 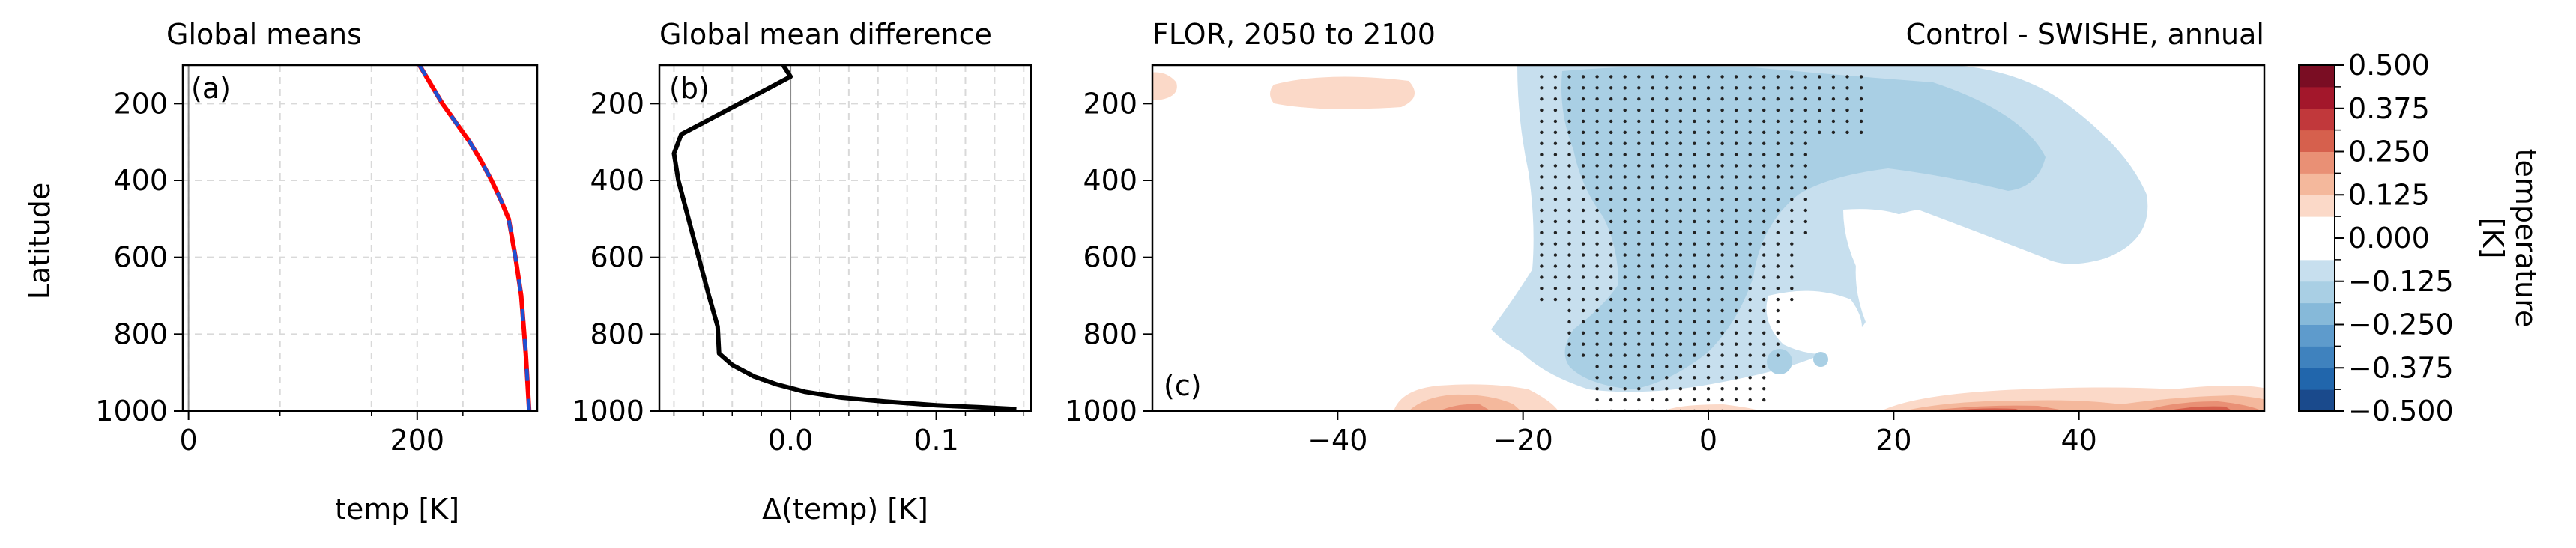 I want to click on series-line-red, so click(x=474, y=238).